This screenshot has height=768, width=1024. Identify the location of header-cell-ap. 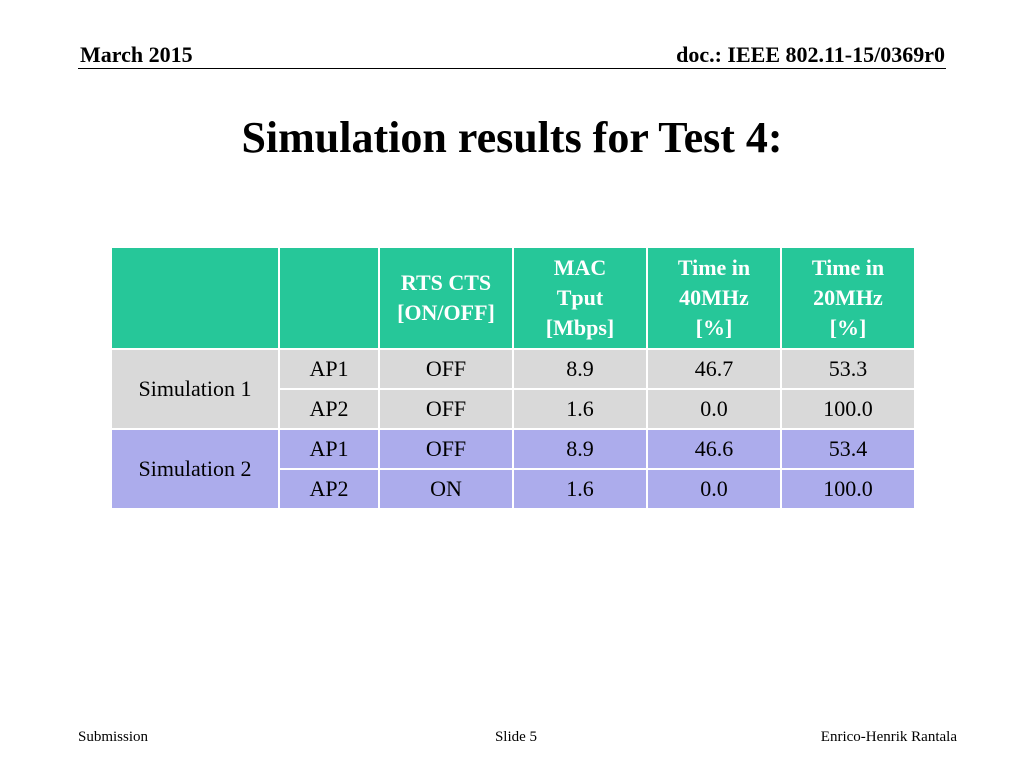
(329, 298).